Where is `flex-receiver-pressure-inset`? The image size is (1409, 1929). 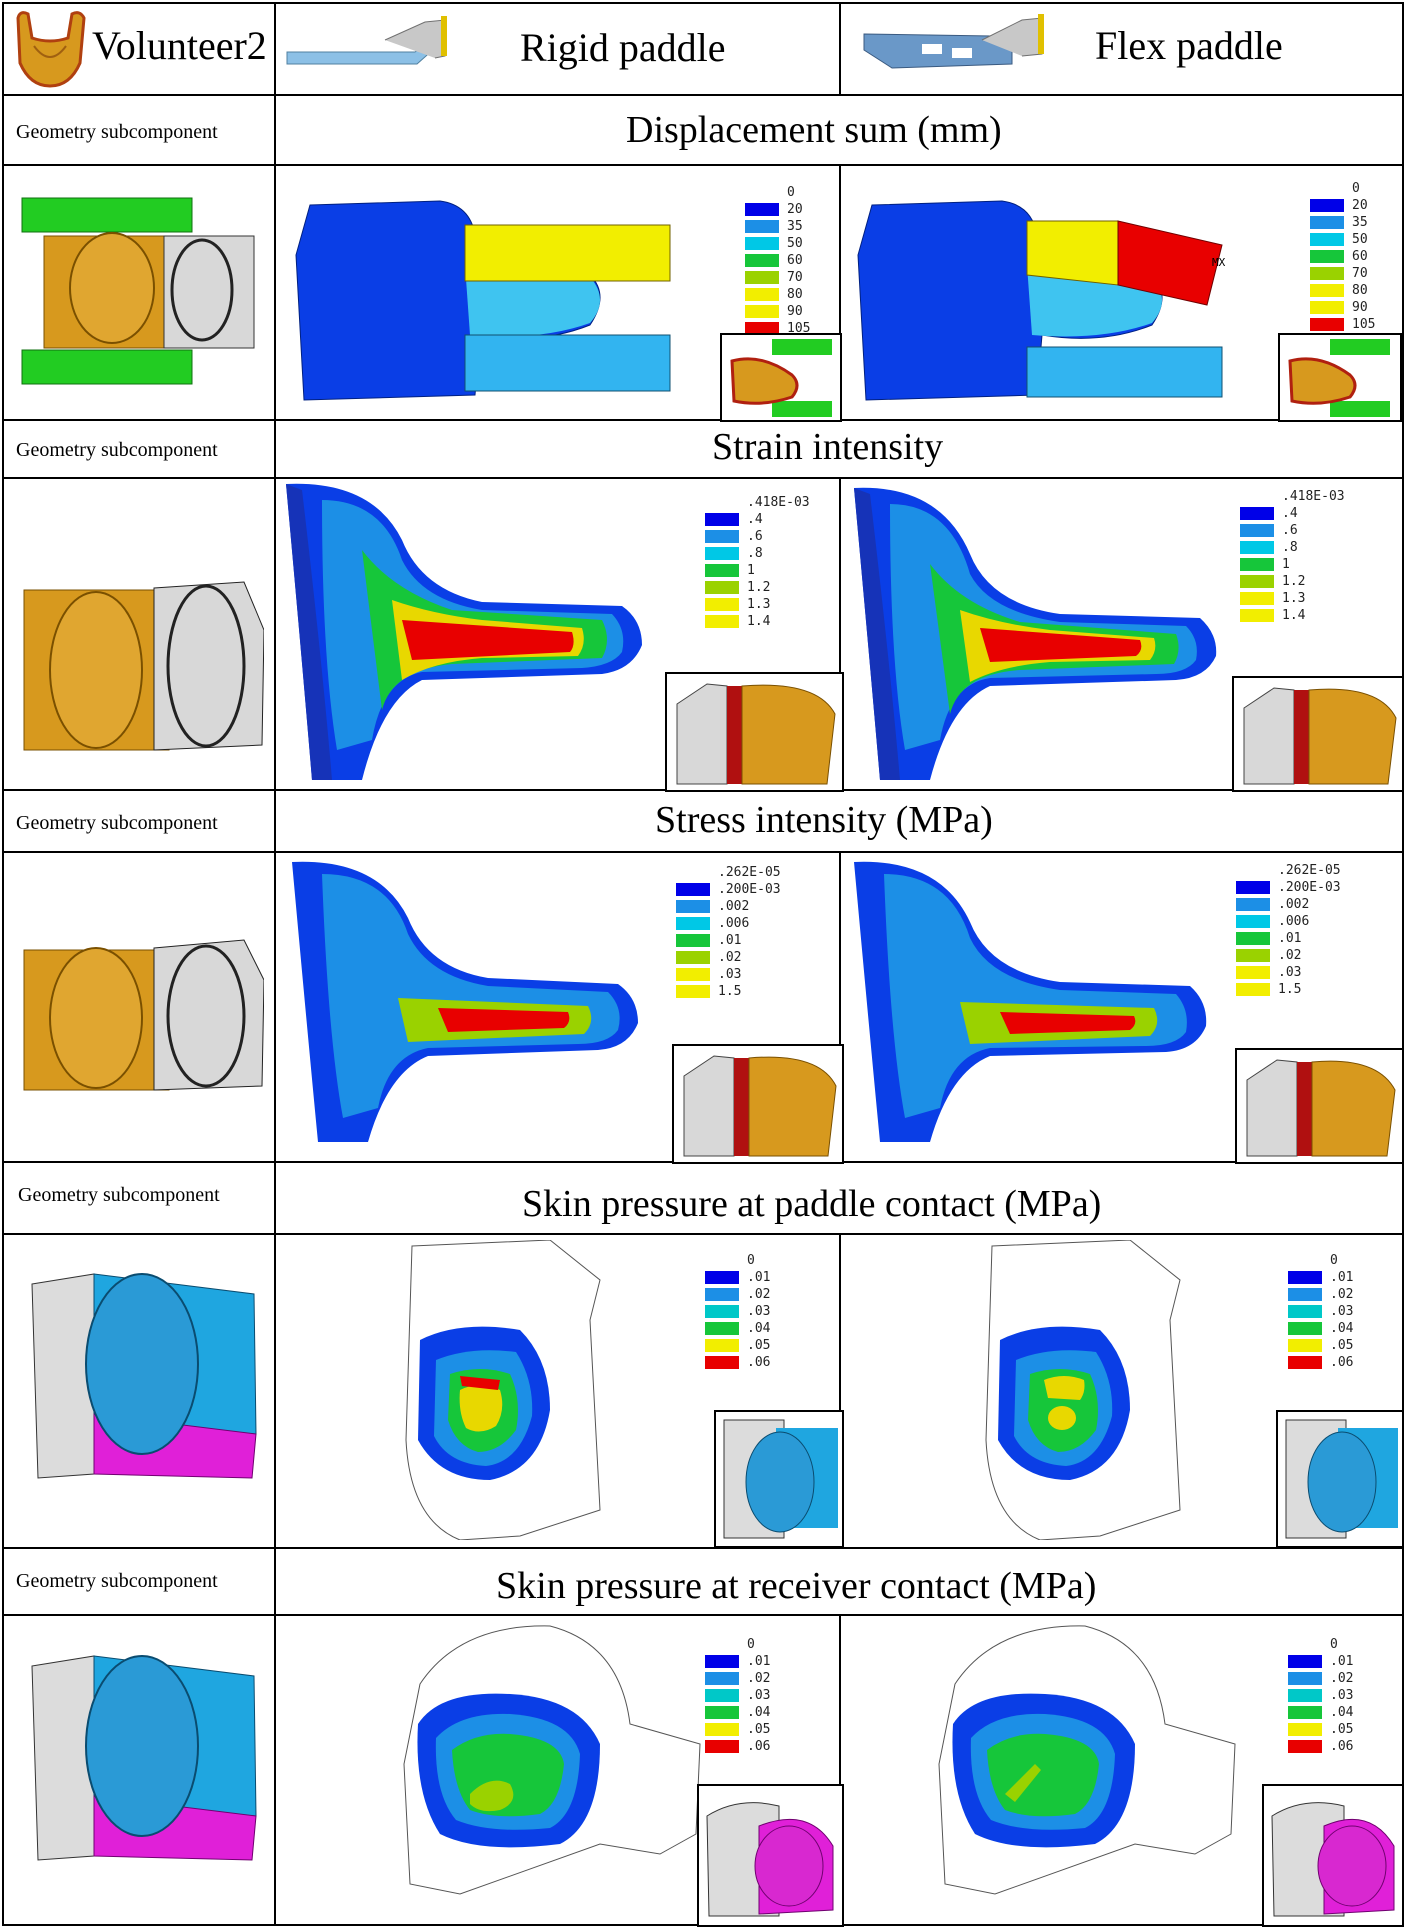 flex-receiver-pressure-inset is located at coordinates (1333, 1855).